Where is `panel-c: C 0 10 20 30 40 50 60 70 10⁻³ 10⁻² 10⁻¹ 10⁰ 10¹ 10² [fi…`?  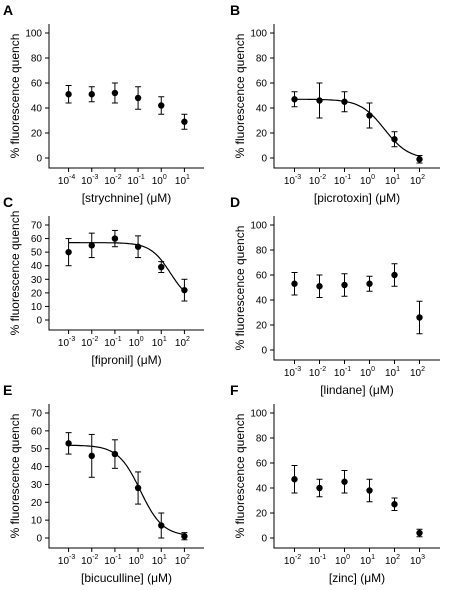 panel-c: C 0 10 20 30 40 50 60 70 10⁻³ 10⁻² 10⁻¹ 10⁰ 10¹ 10² [fi… is located at coordinates (103, 280).